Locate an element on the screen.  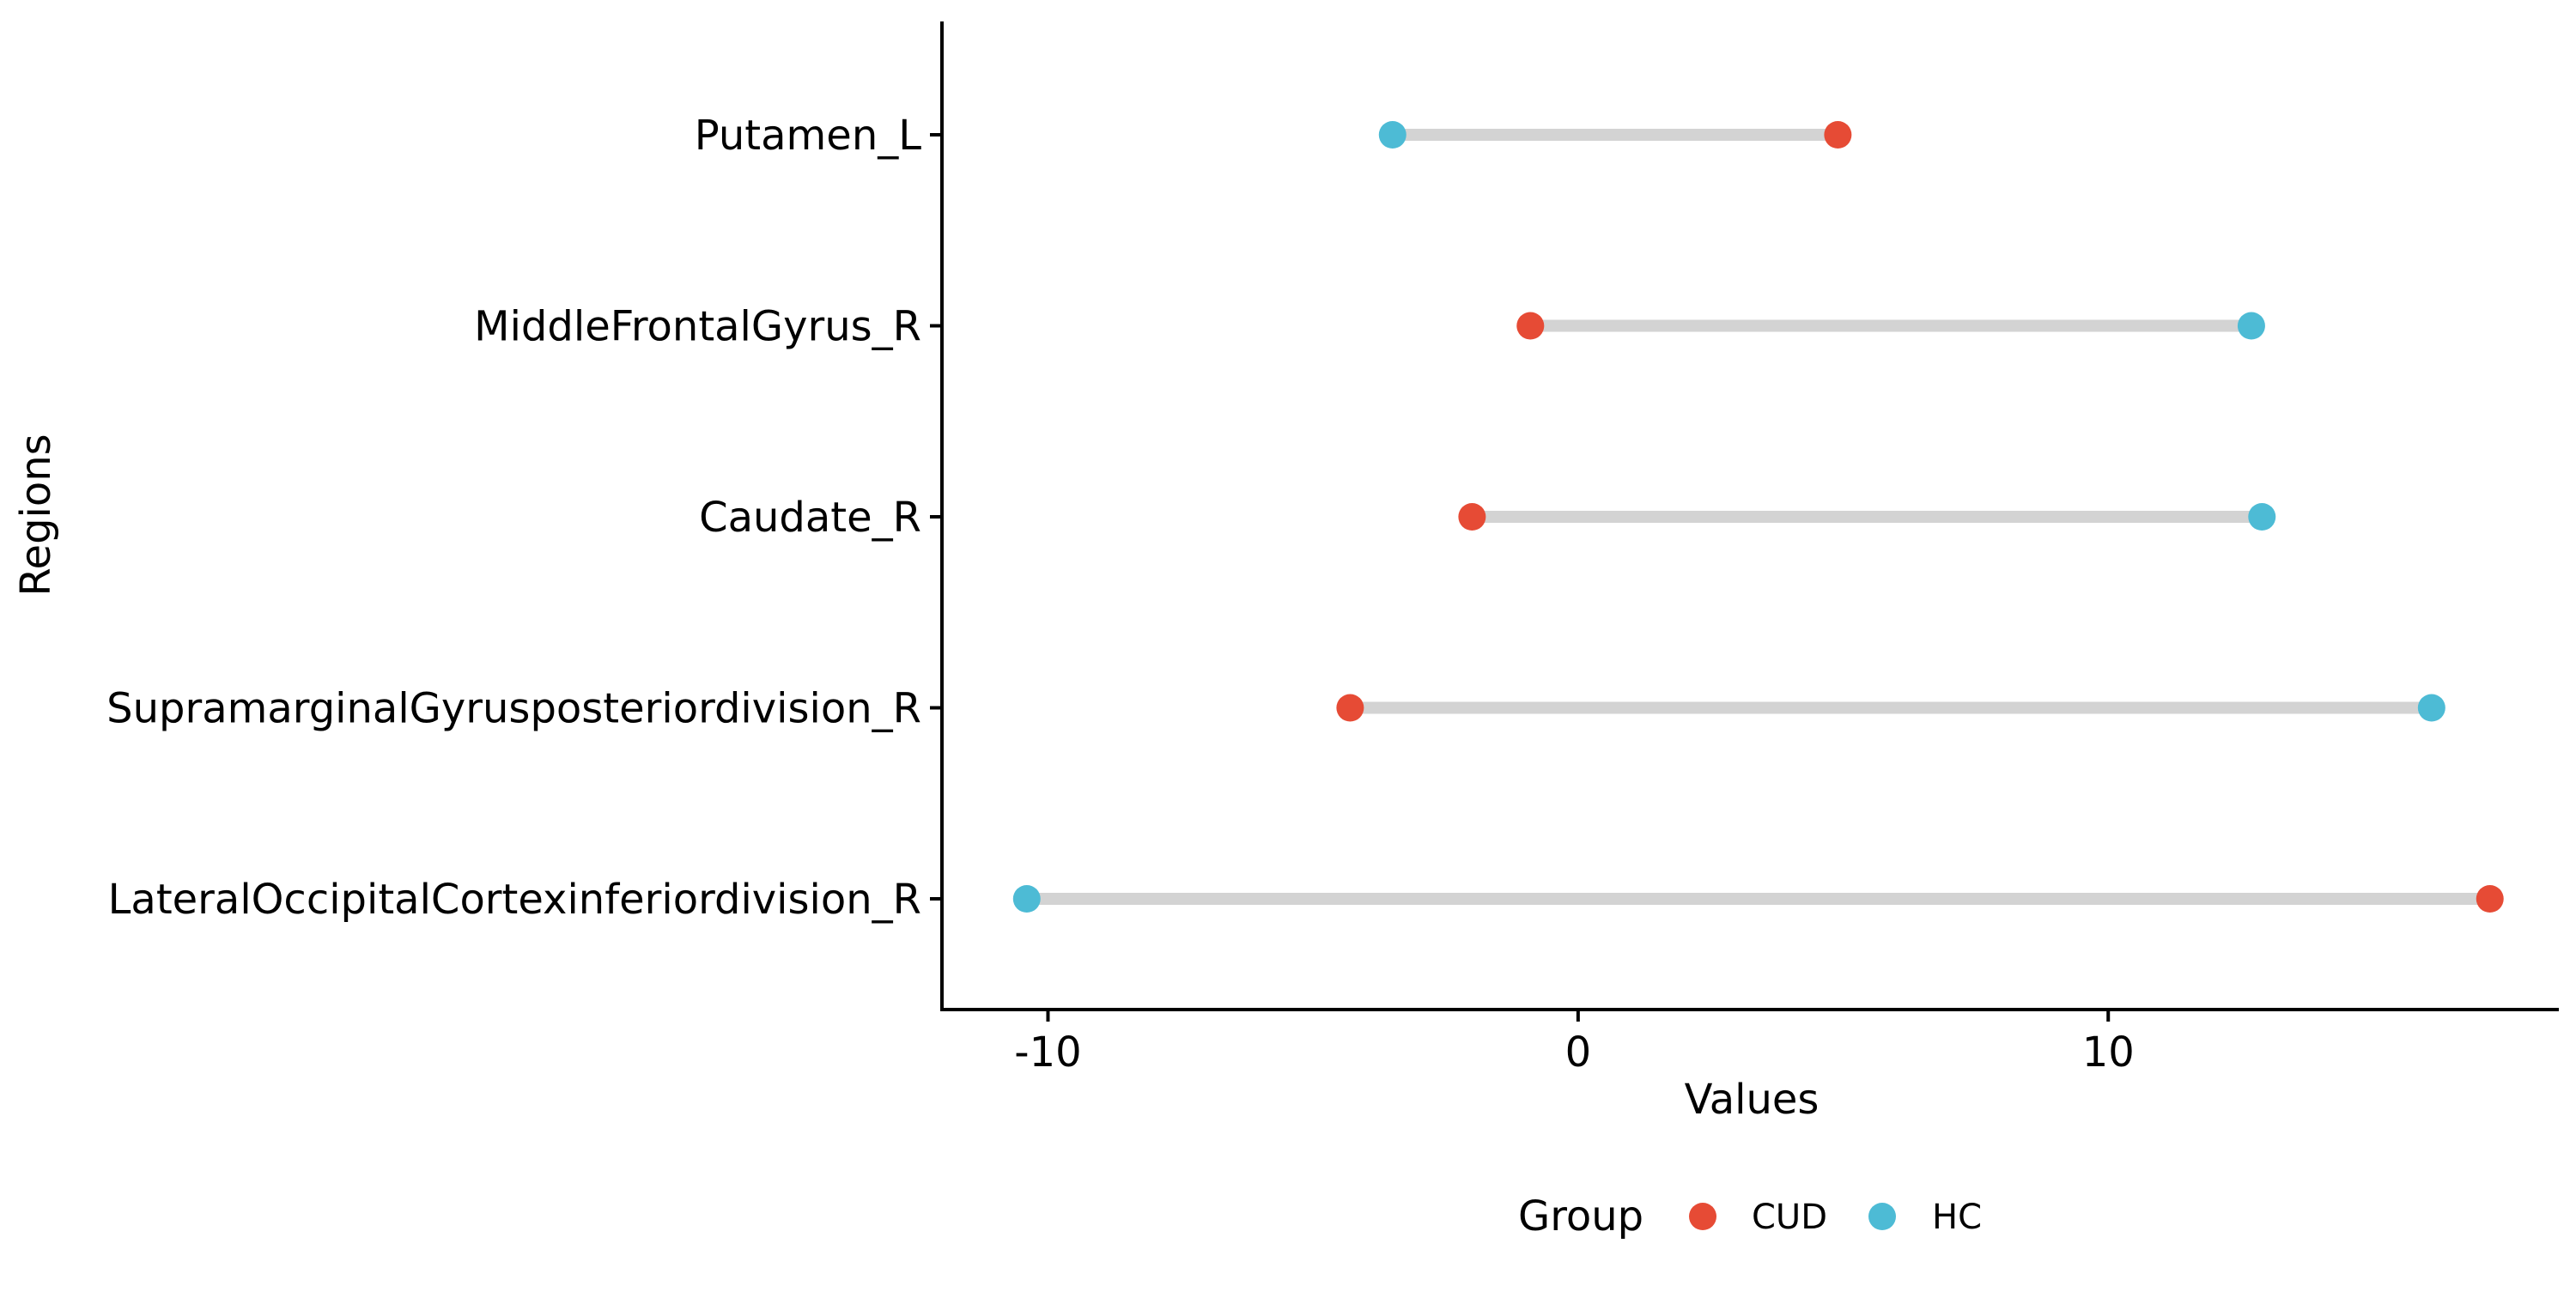
y-tick-label: Caudate_R is located at coordinates (810, 518).